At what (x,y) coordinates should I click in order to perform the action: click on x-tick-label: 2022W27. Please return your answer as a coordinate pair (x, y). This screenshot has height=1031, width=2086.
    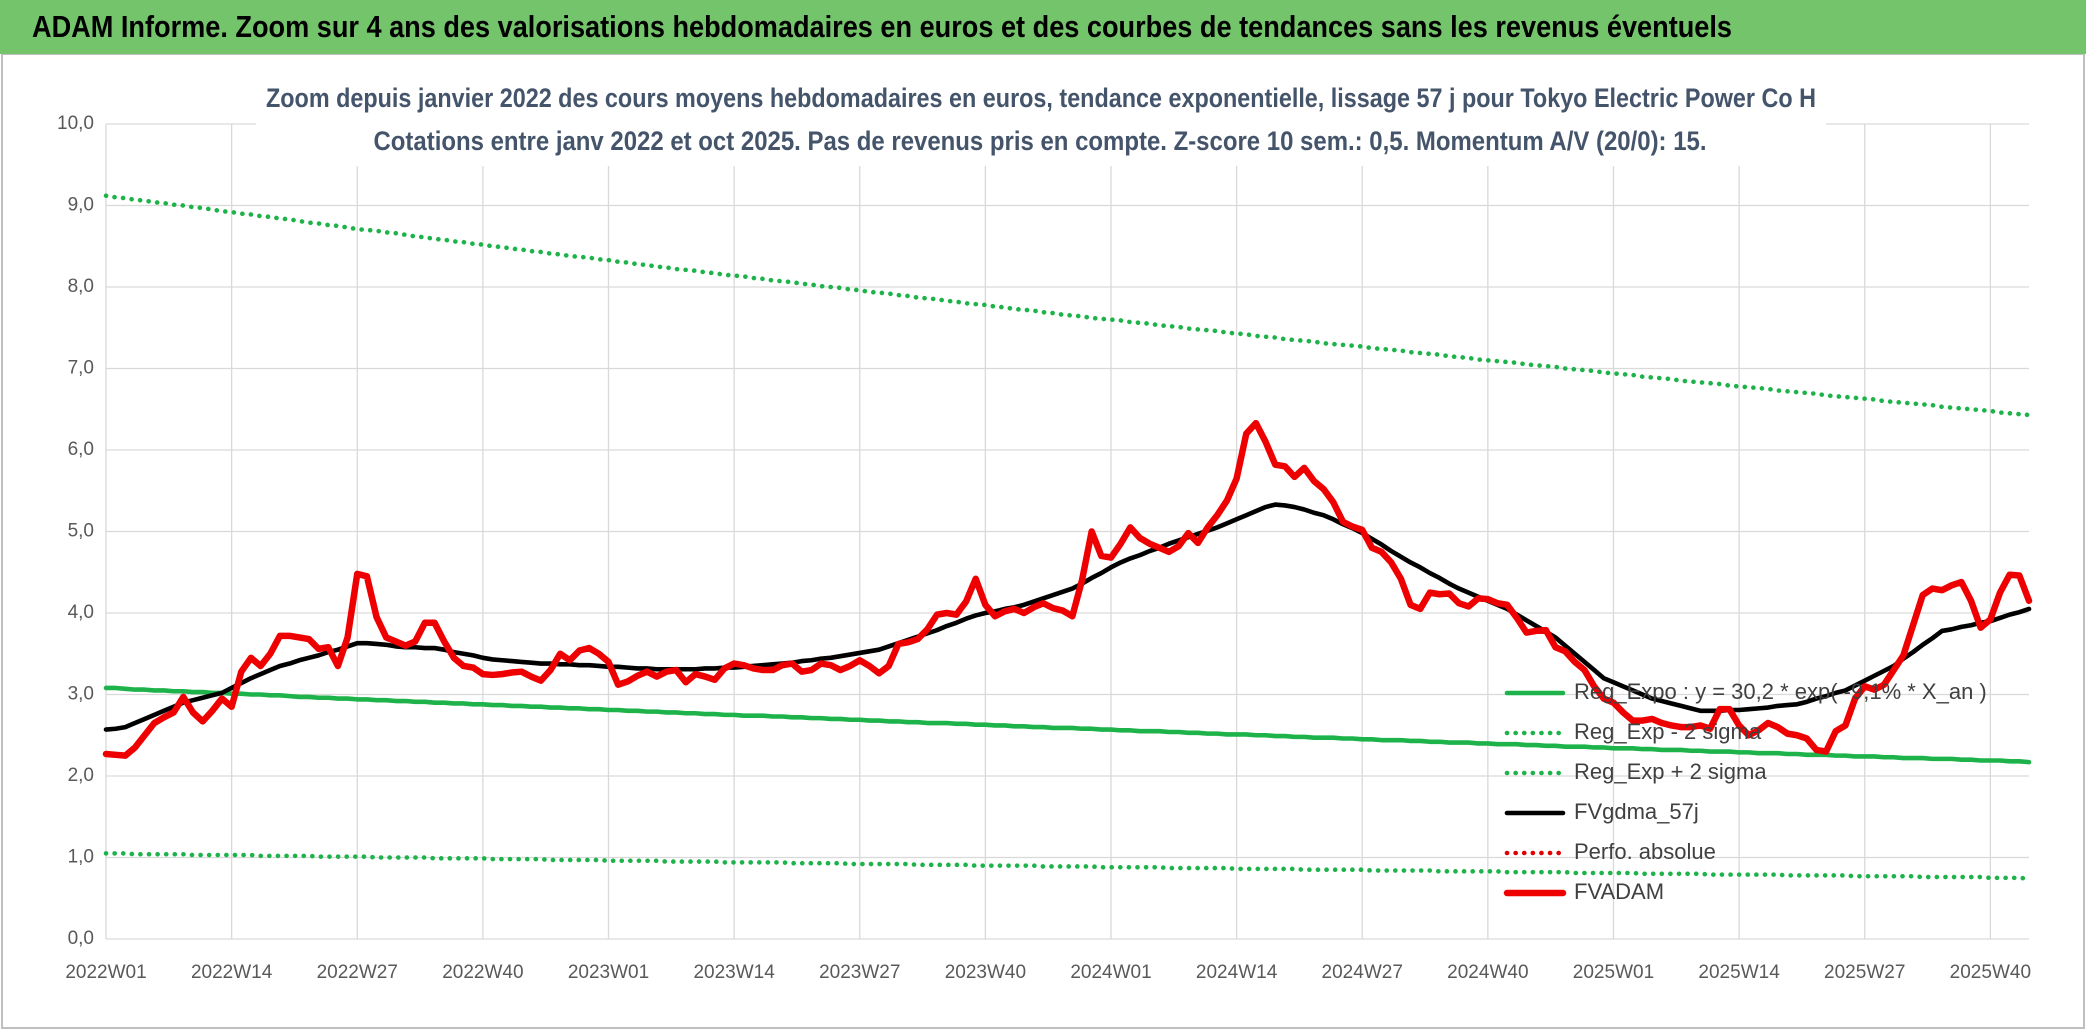
    Looking at the image, I should click on (357, 972).